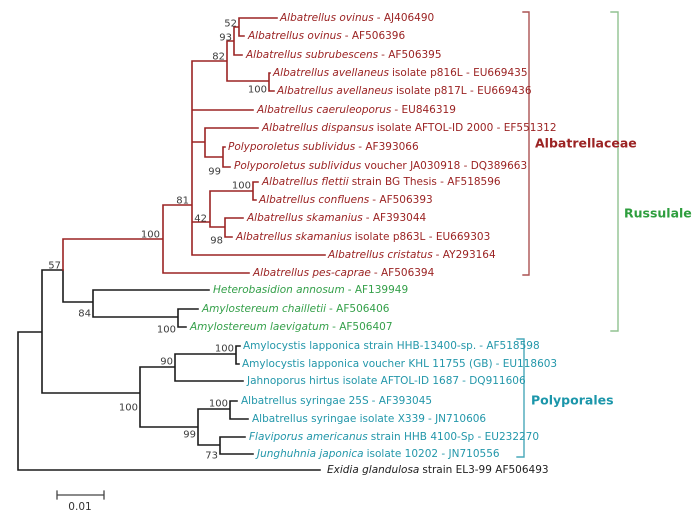  I want to click on support-value: 90, so click(166, 362).